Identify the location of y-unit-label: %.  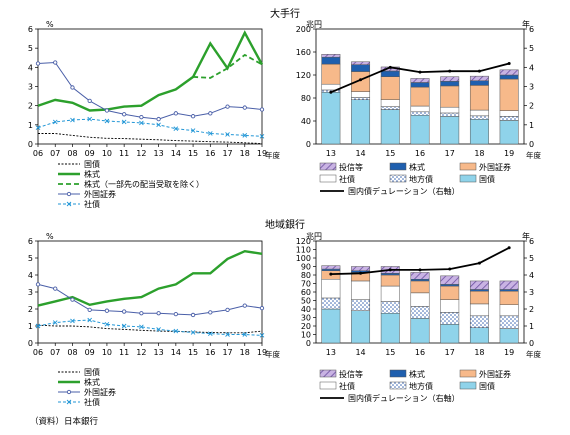
(50, 24).